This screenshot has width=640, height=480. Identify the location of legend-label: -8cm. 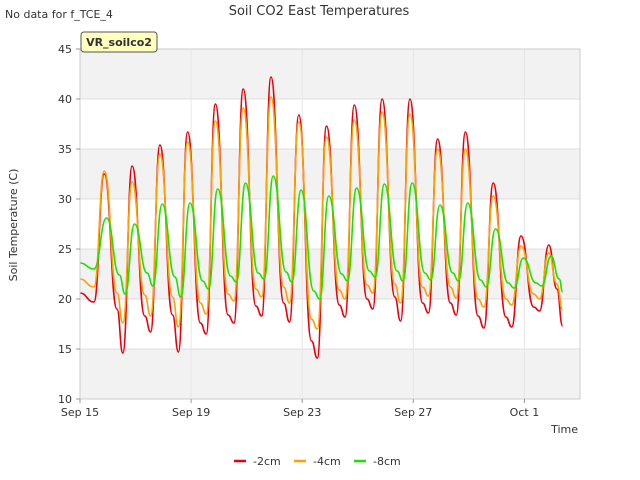
(387, 461).